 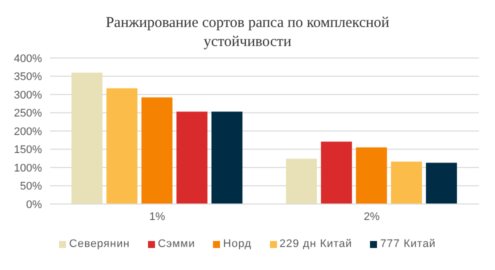 I want to click on legend-label: Северянин, so click(x=99, y=244).